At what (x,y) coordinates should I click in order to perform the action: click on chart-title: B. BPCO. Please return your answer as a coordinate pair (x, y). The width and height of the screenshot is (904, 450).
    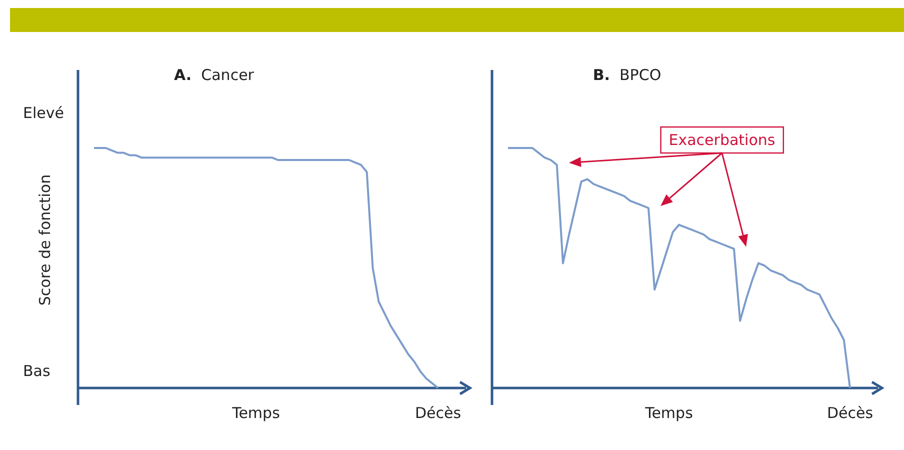
    Looking at the image, I should click on (627, 75).